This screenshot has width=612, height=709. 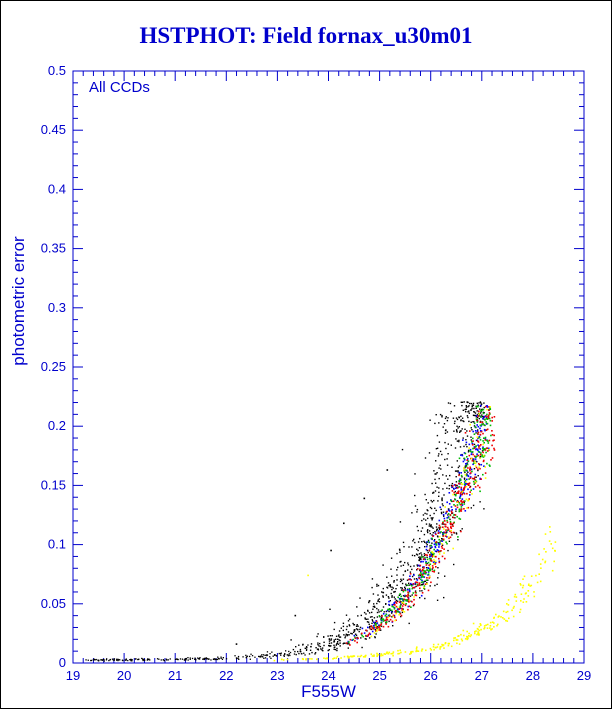 What do you see at coordinates (277, 675) in the screenshot?
I see `x-tick-label: 23` at bounding box center [277, 675].